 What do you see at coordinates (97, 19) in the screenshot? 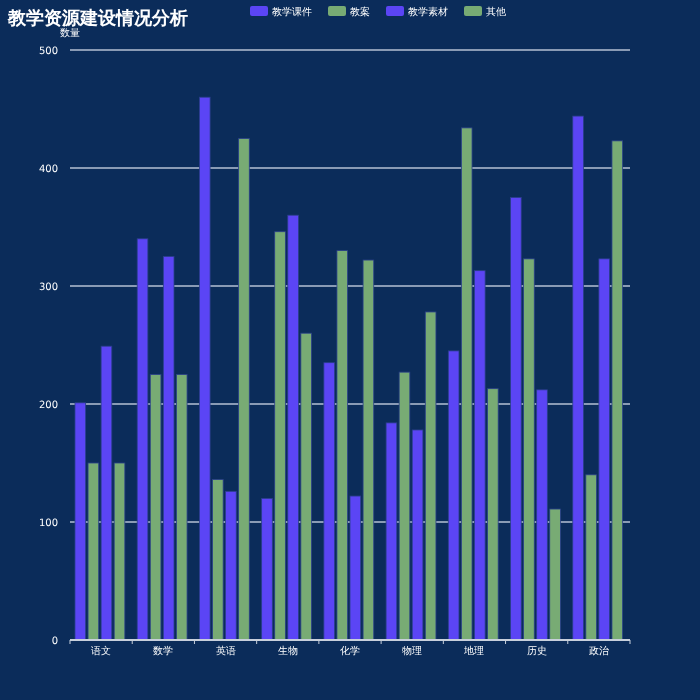
I see `chart-title: 教学资源建设情况分析` at bounding box center [97, 19].